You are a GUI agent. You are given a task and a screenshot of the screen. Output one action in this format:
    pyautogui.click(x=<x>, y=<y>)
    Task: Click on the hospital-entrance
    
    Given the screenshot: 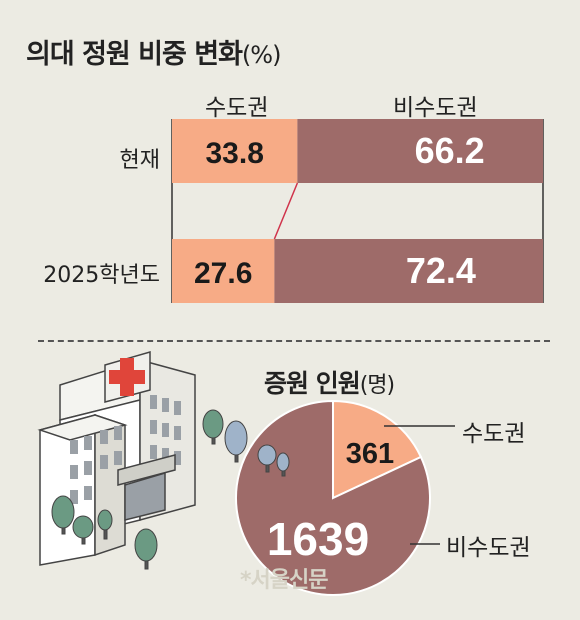 What is the action you would take?
    pyautogui.click(x=146, y=487)
    